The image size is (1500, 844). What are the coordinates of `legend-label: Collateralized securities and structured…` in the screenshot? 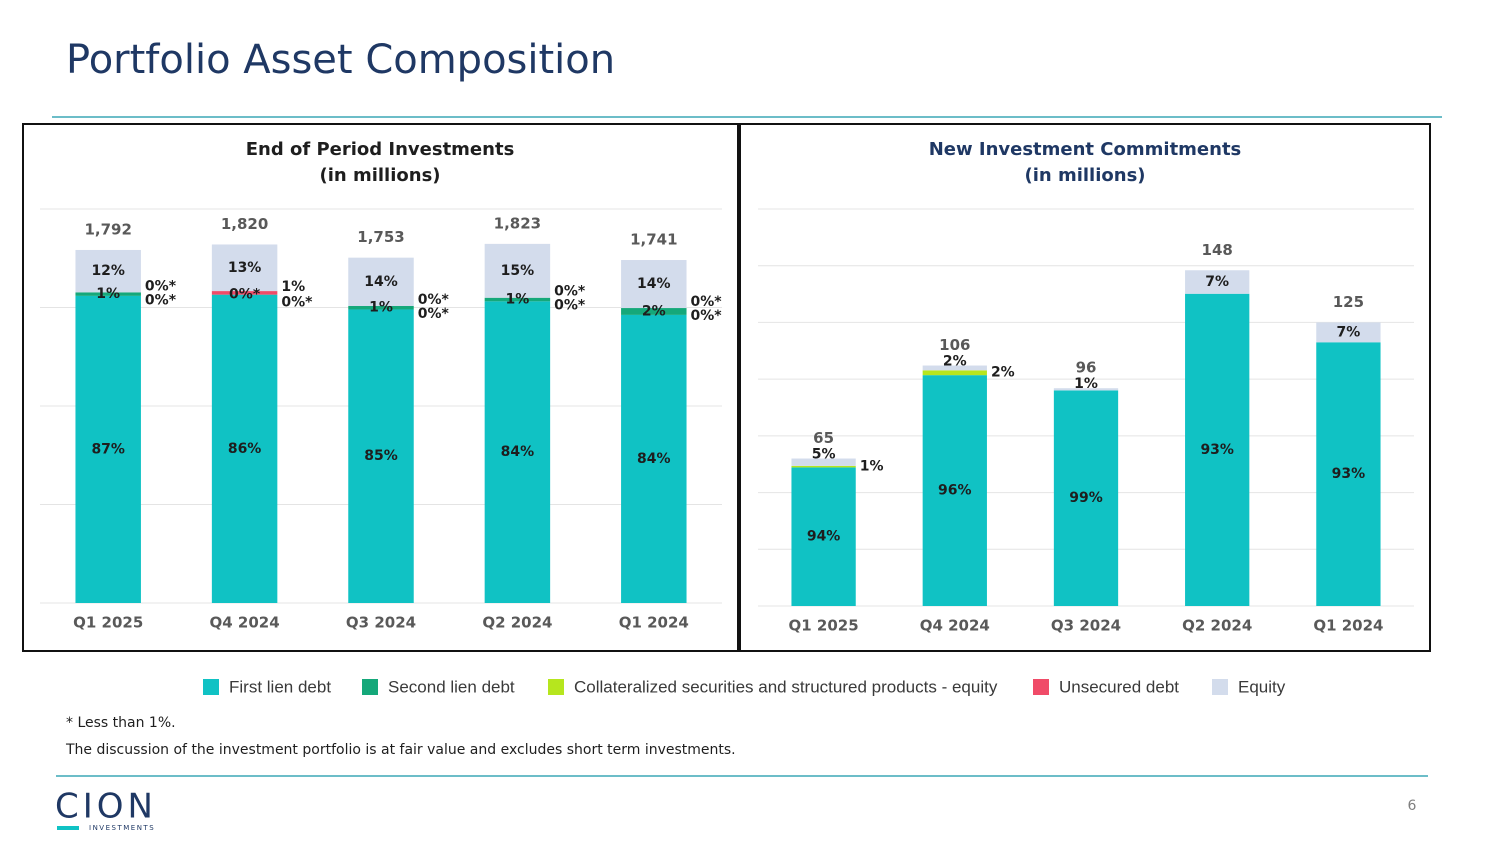 It's located at (786, 686).